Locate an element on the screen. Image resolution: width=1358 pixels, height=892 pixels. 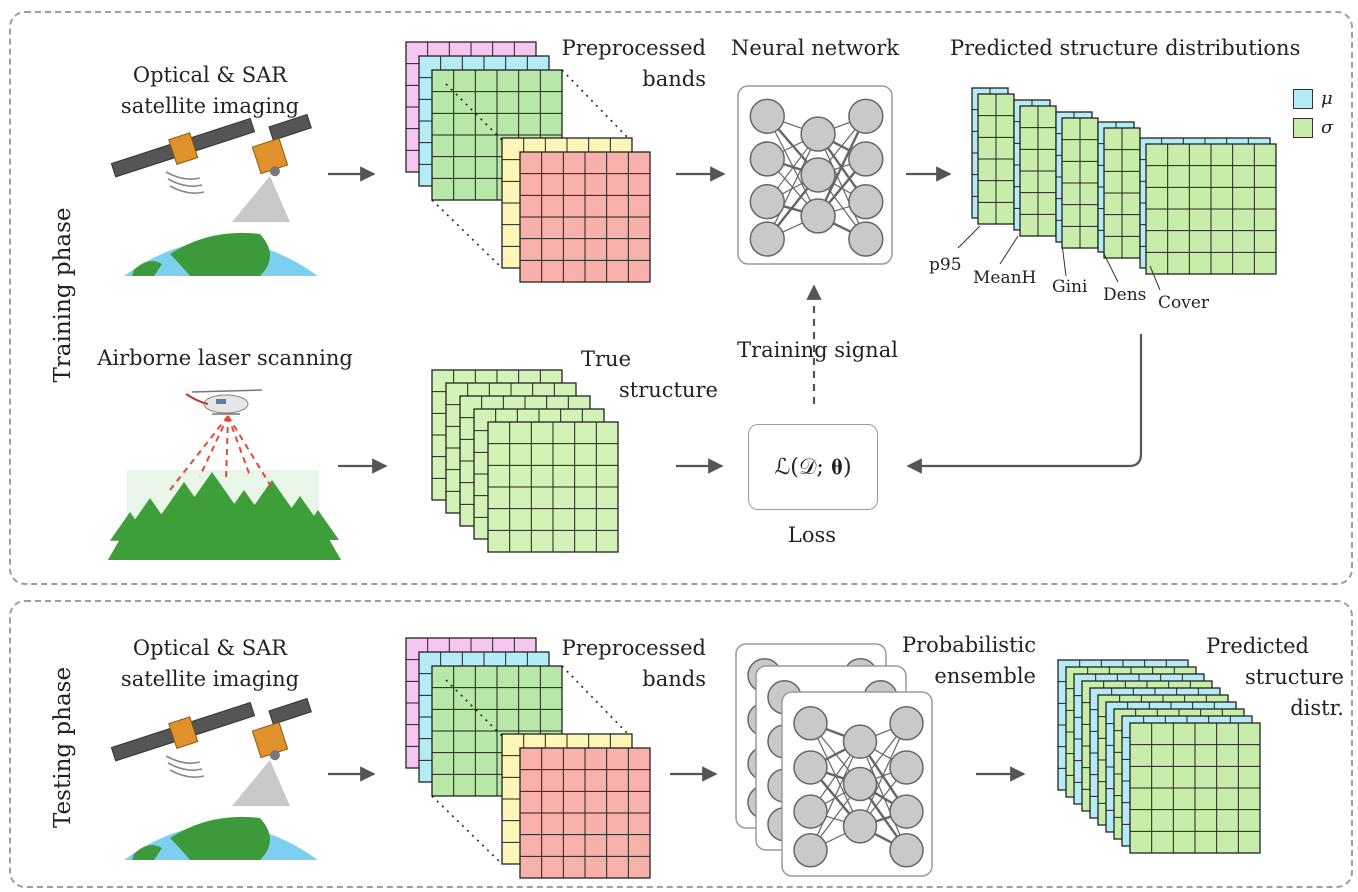
true-structure-stack is located at coordinates (525, 461).